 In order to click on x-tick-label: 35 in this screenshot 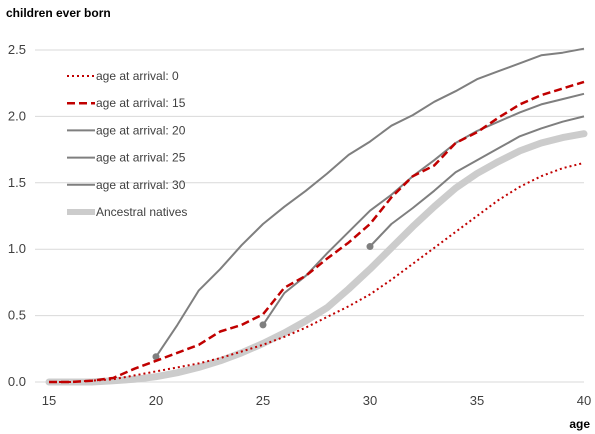, I will do `click(477, 400)`.